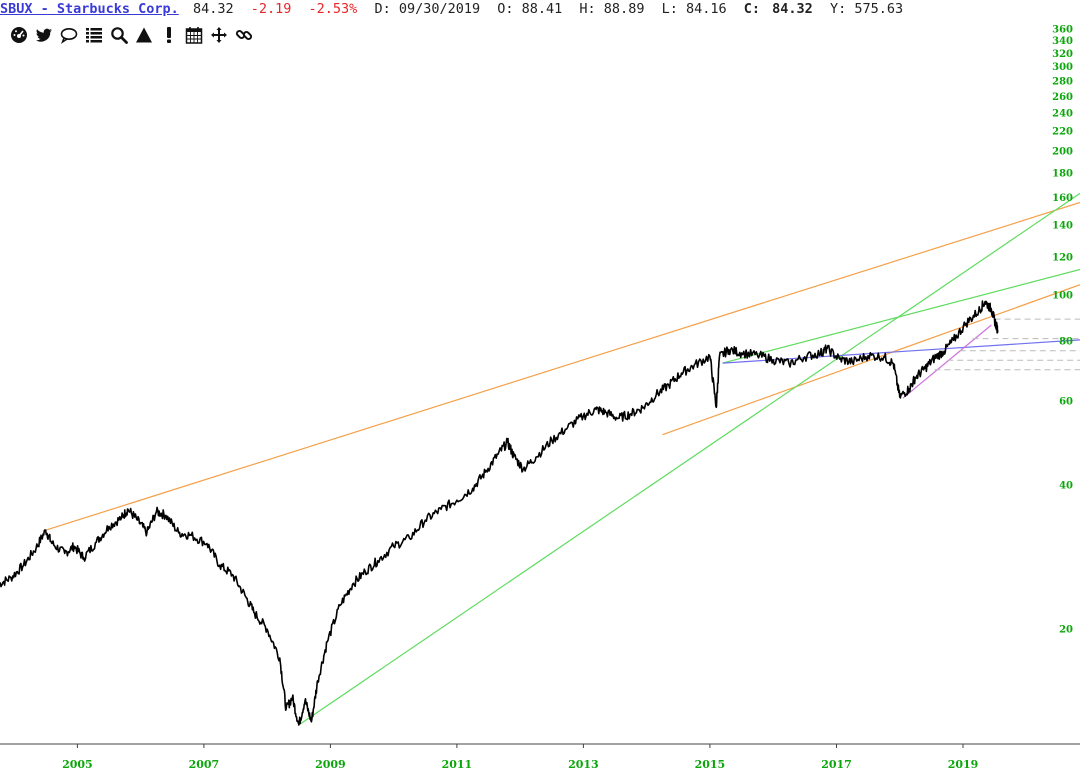 Image resolution: width=1080 pixels, height=778 pixels. I want to click on y-tick-label: 220, so click(1062, 132).